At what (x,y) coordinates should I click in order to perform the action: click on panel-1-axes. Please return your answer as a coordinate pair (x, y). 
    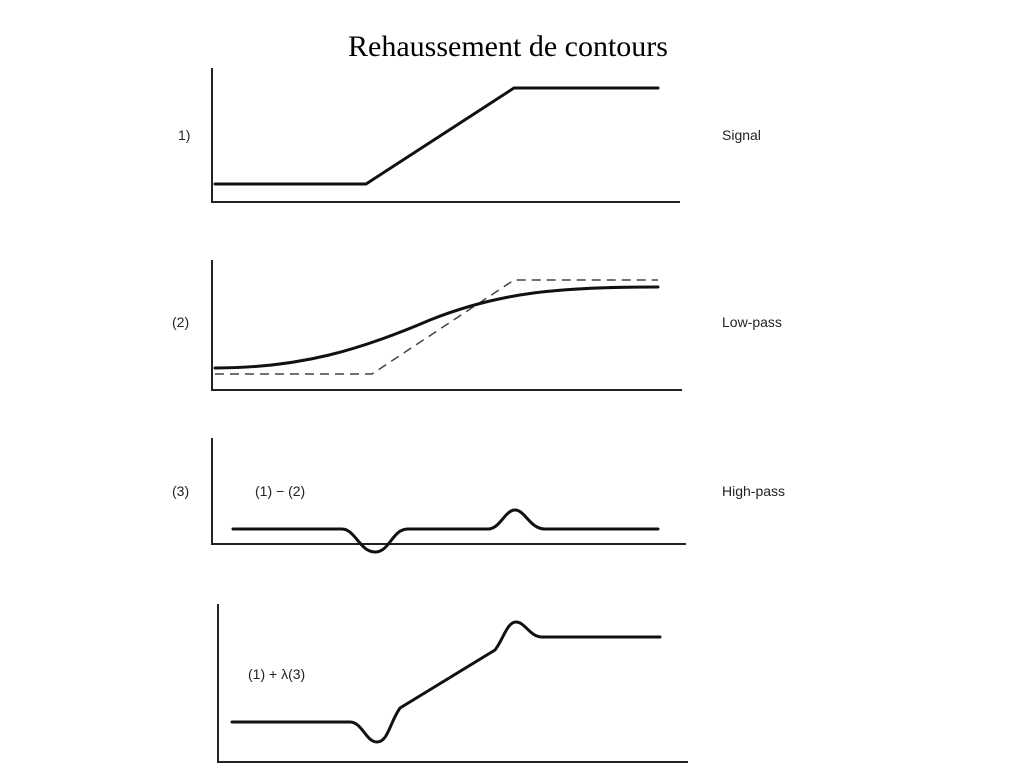
    Looking at the image, I should click on (445, 135).